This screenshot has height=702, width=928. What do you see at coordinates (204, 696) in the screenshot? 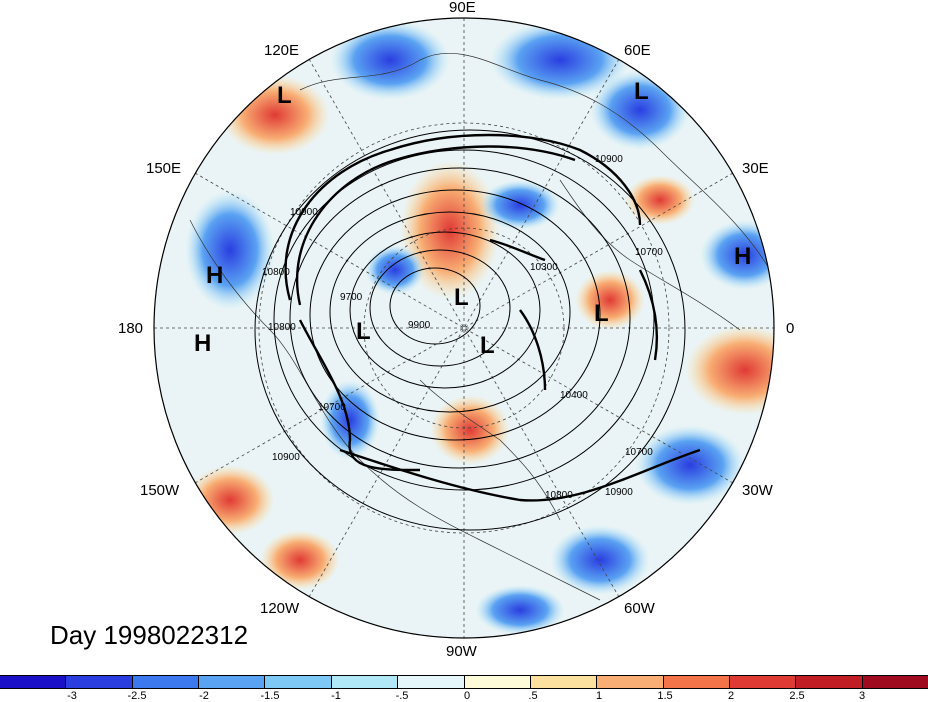
I see `colorbar-tick-label: -2` at bounding box center [204, 696].